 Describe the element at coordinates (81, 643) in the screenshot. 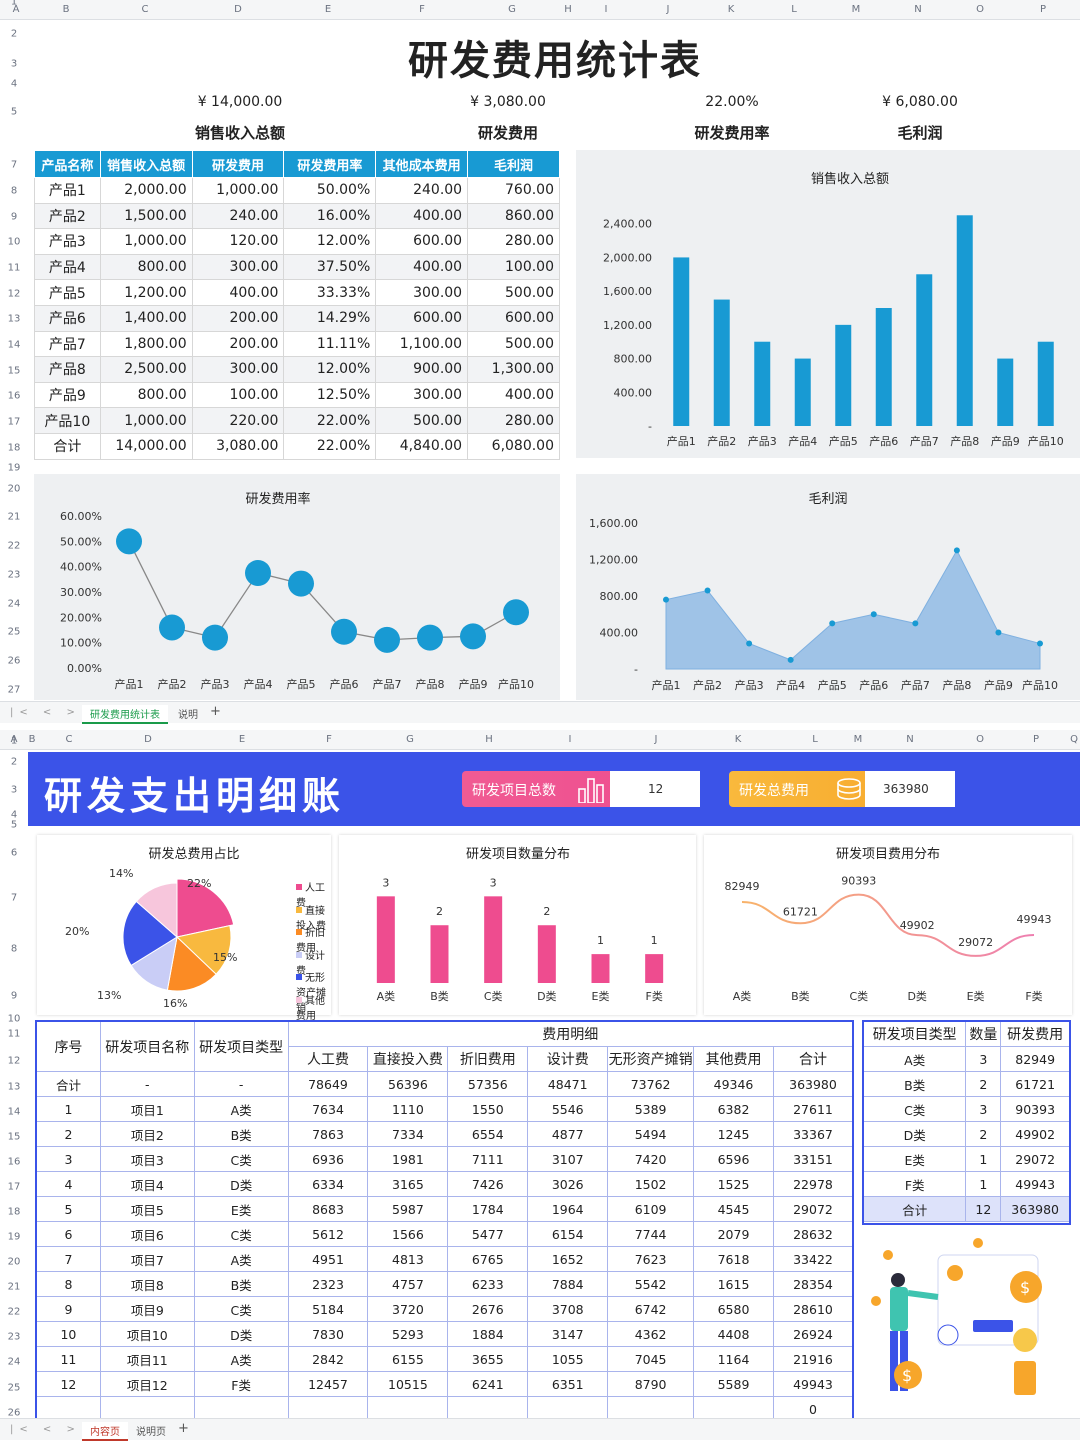

I see `y-tick-label: 10.00%` at that location.